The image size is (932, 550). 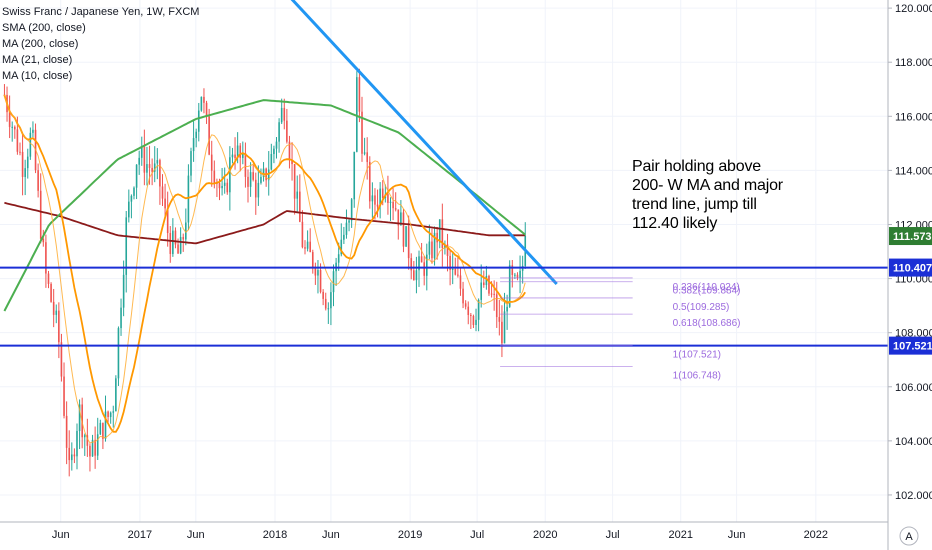 What do you see at coordinates (331, 535) in the screenshot?
I see `x-tick-label: Jun` at bounding box center [331, 535].